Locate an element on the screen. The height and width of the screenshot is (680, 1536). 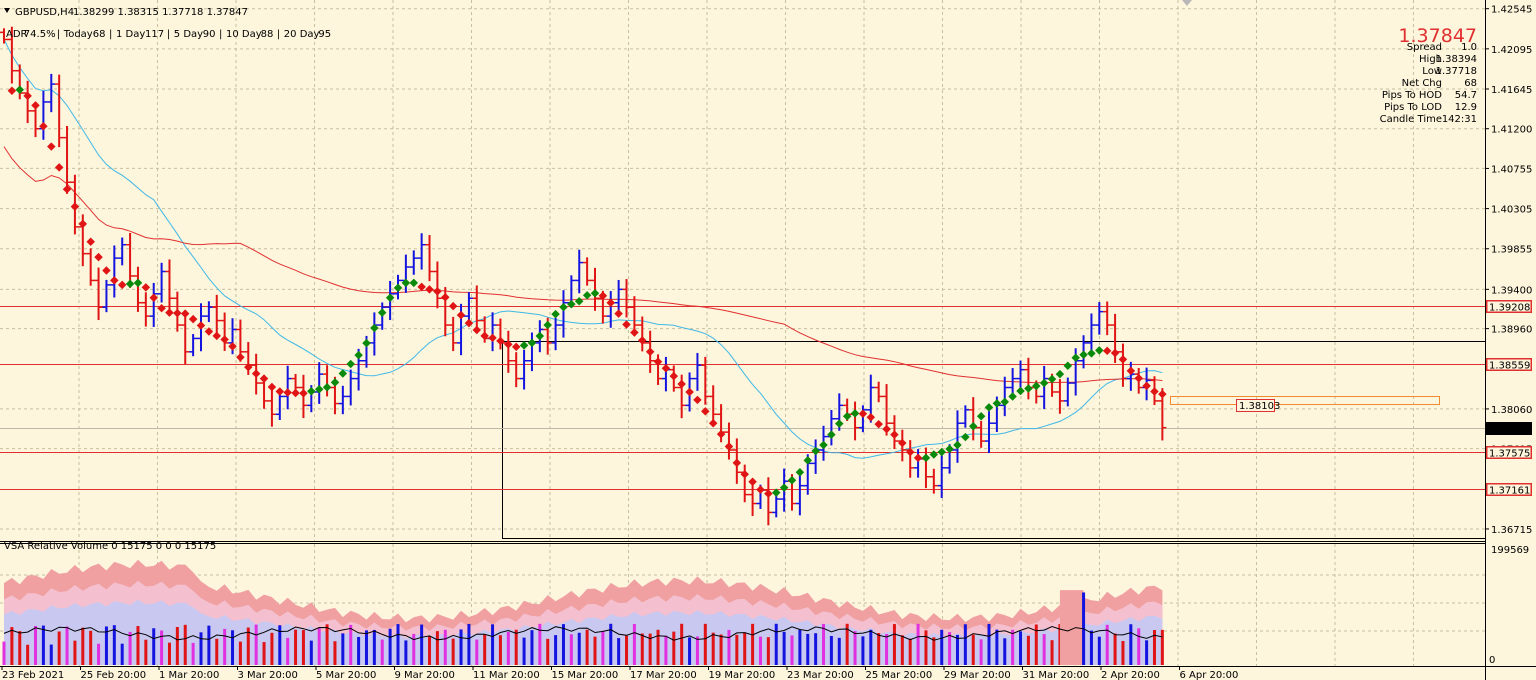
symbol-label: GBPUSD,H4 is located at coordinates (44, 12).